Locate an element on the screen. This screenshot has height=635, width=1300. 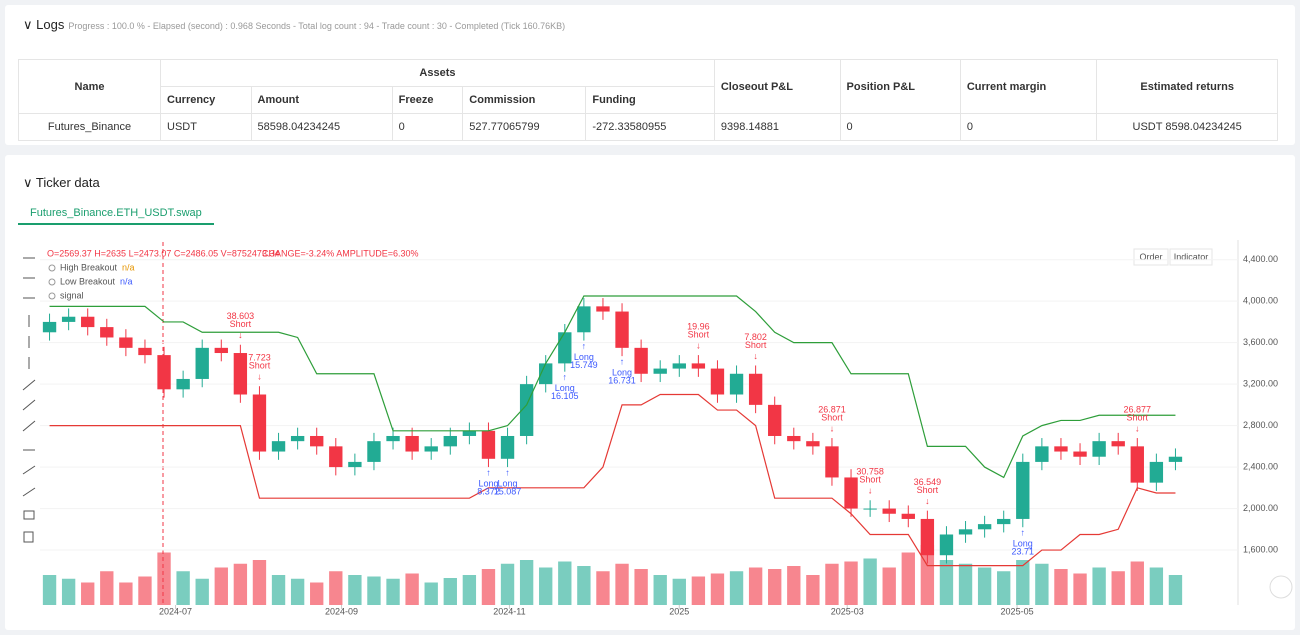
table-cell: 9398.14881 is located at coordinates (777, 127).